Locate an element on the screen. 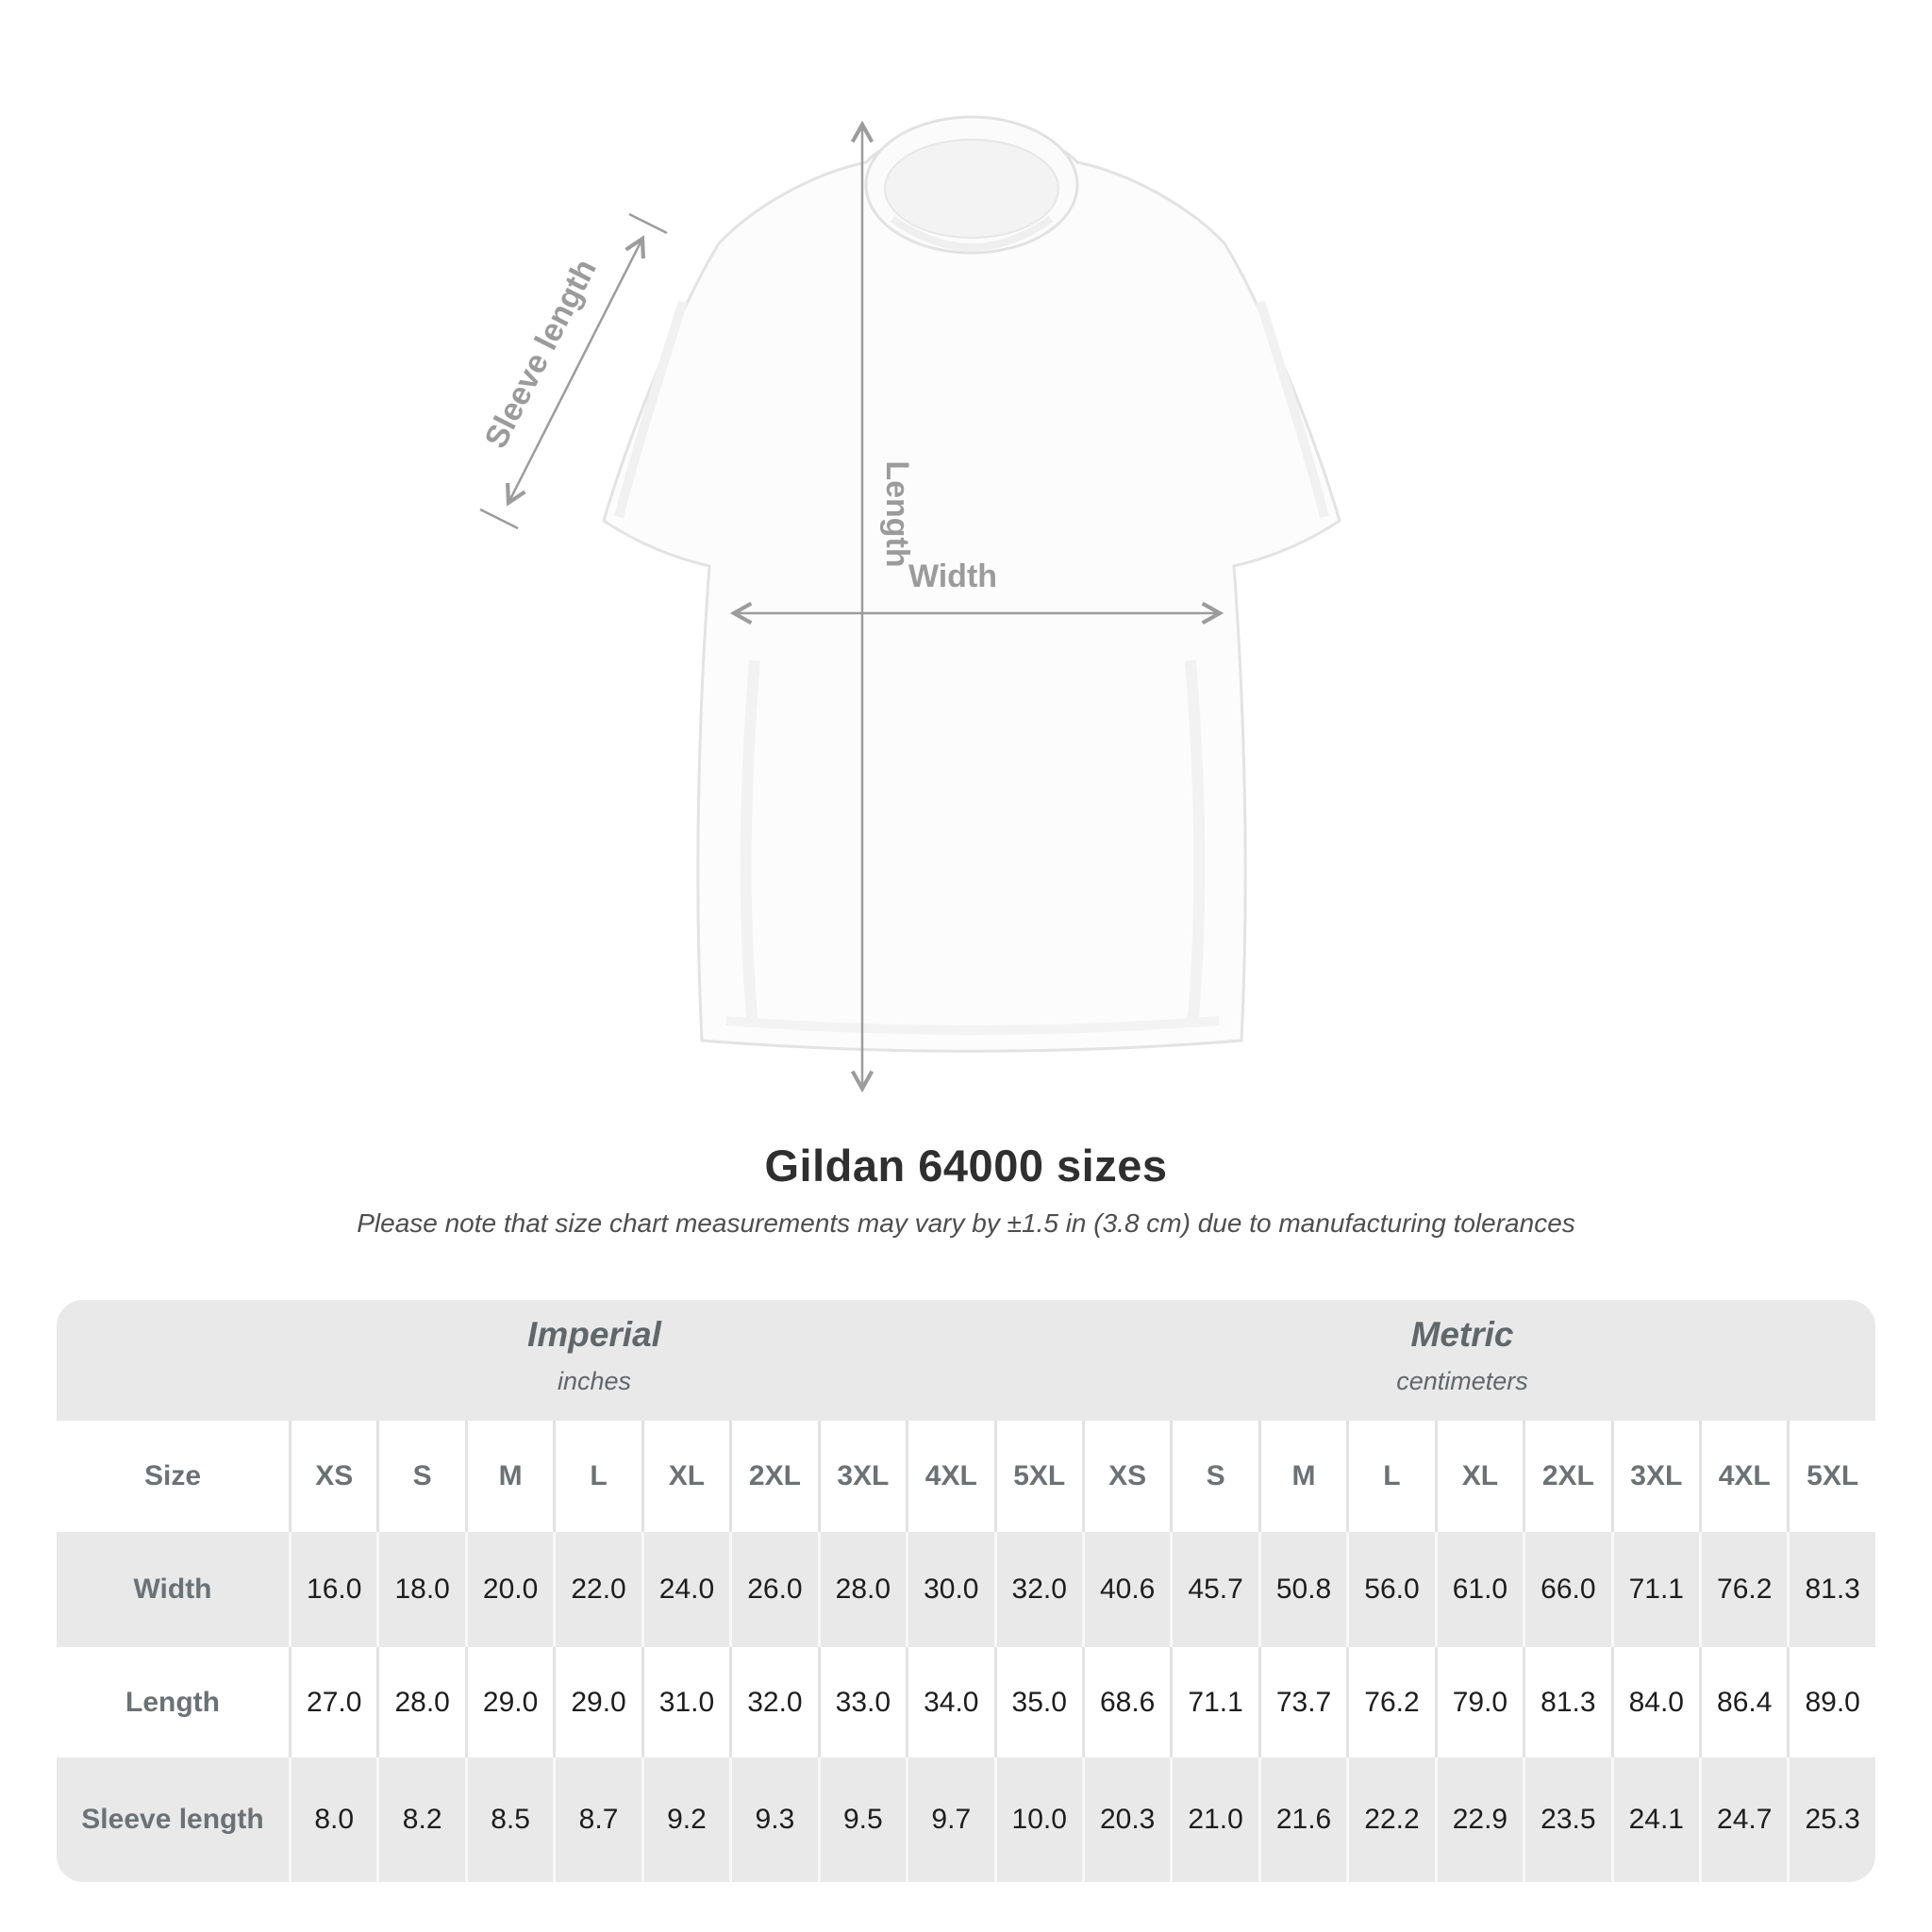  size-value-metric: 84.0 is located at coordinates (1655, 1702).